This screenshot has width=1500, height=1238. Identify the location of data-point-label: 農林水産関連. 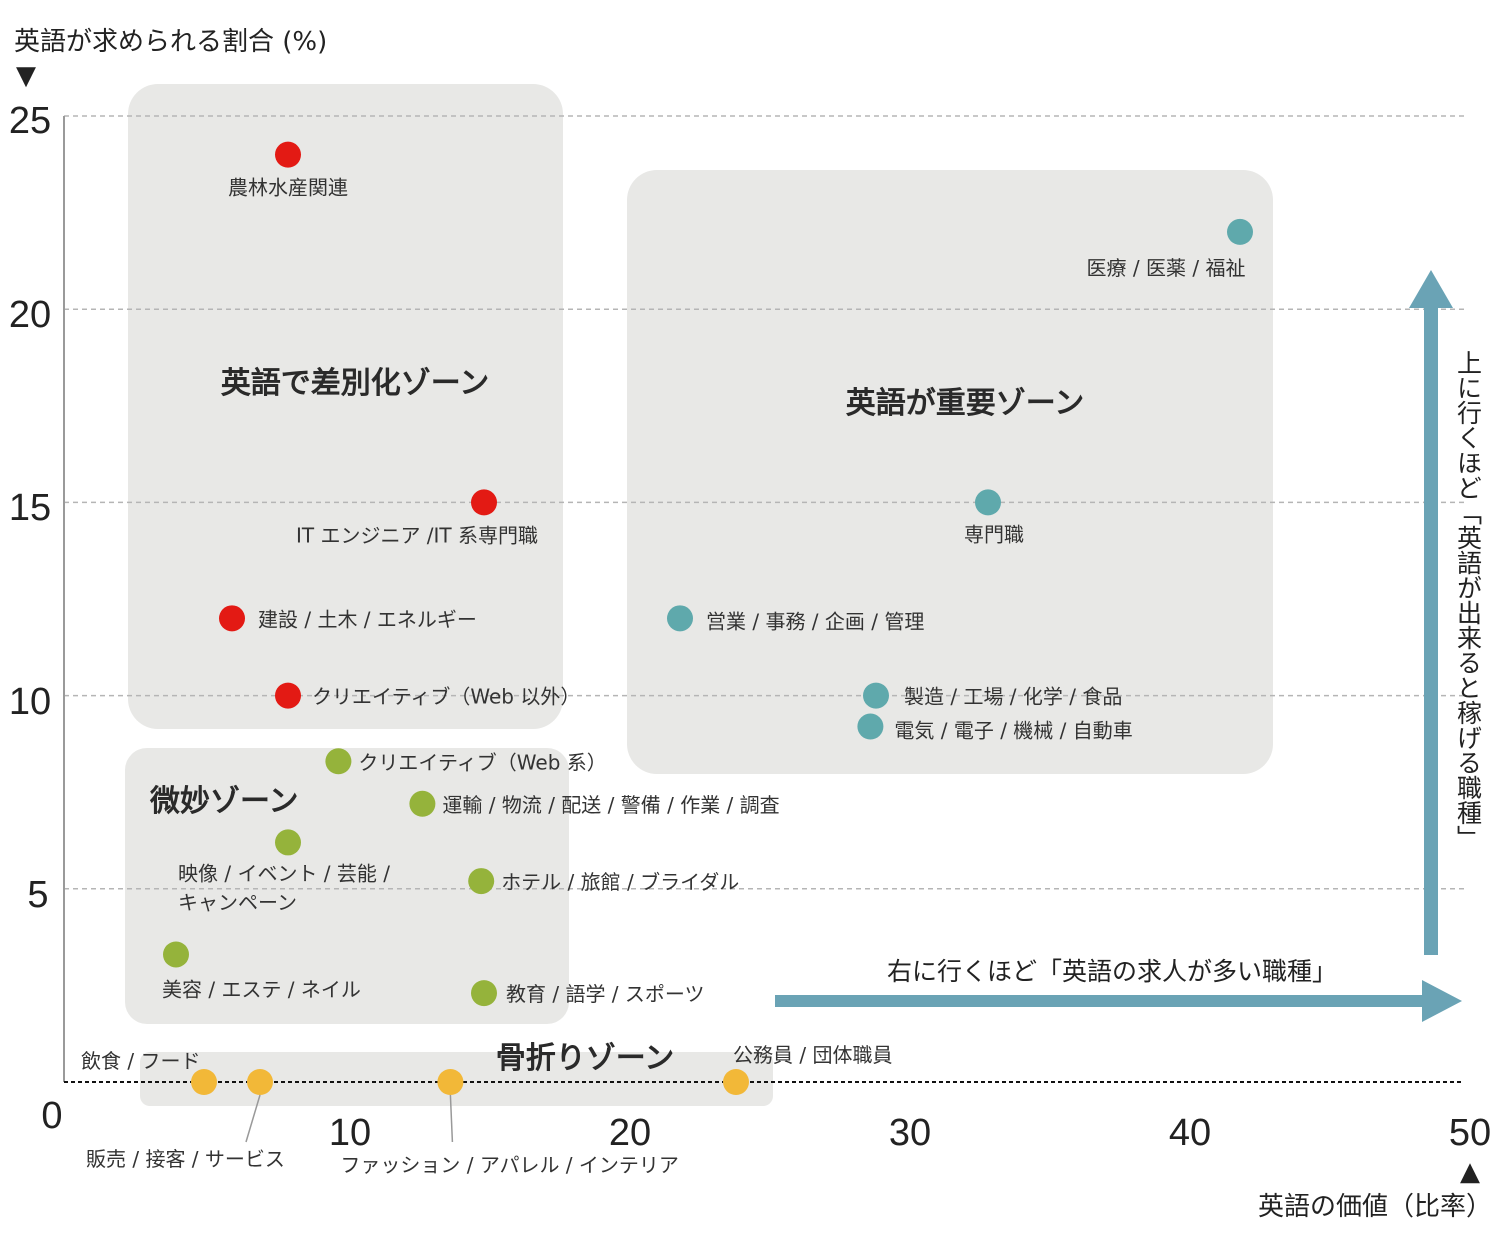
(288, 188).